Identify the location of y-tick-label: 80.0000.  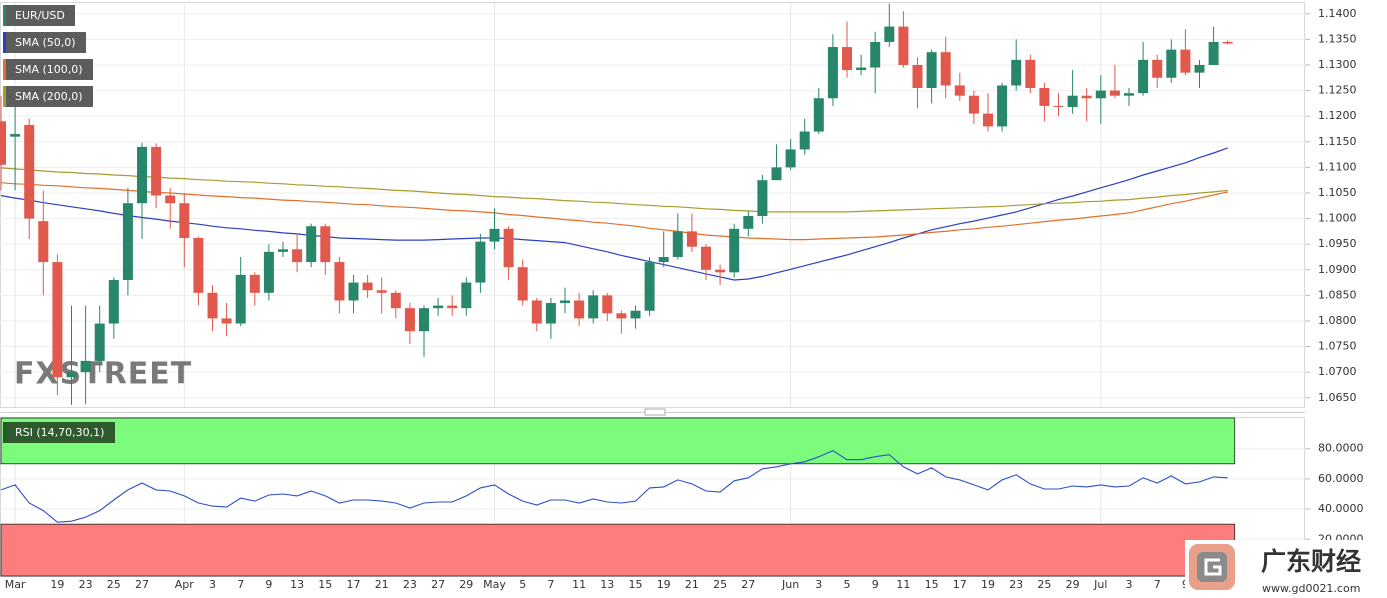
(1341, 448).